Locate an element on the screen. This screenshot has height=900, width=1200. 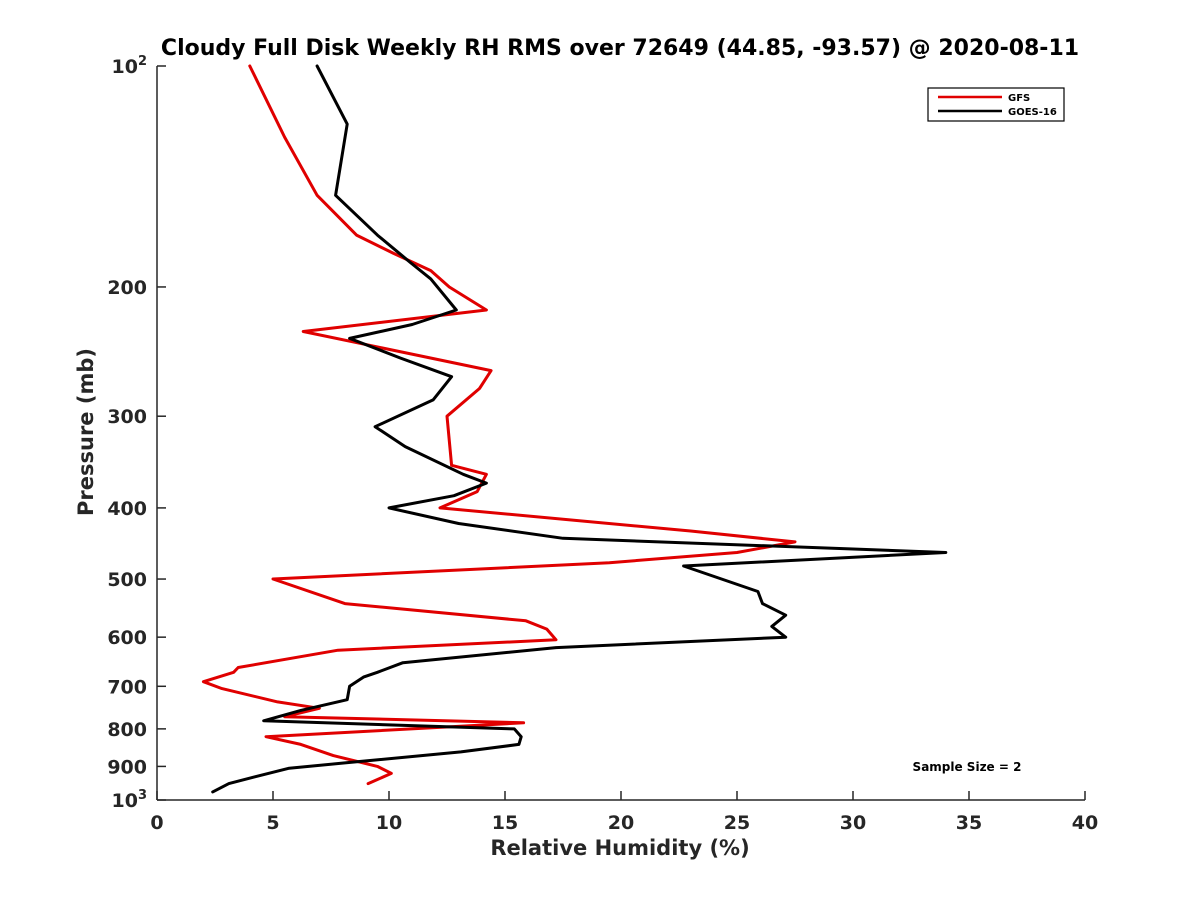
x-tick-label: 40 is located at coordinates (1085, 823).